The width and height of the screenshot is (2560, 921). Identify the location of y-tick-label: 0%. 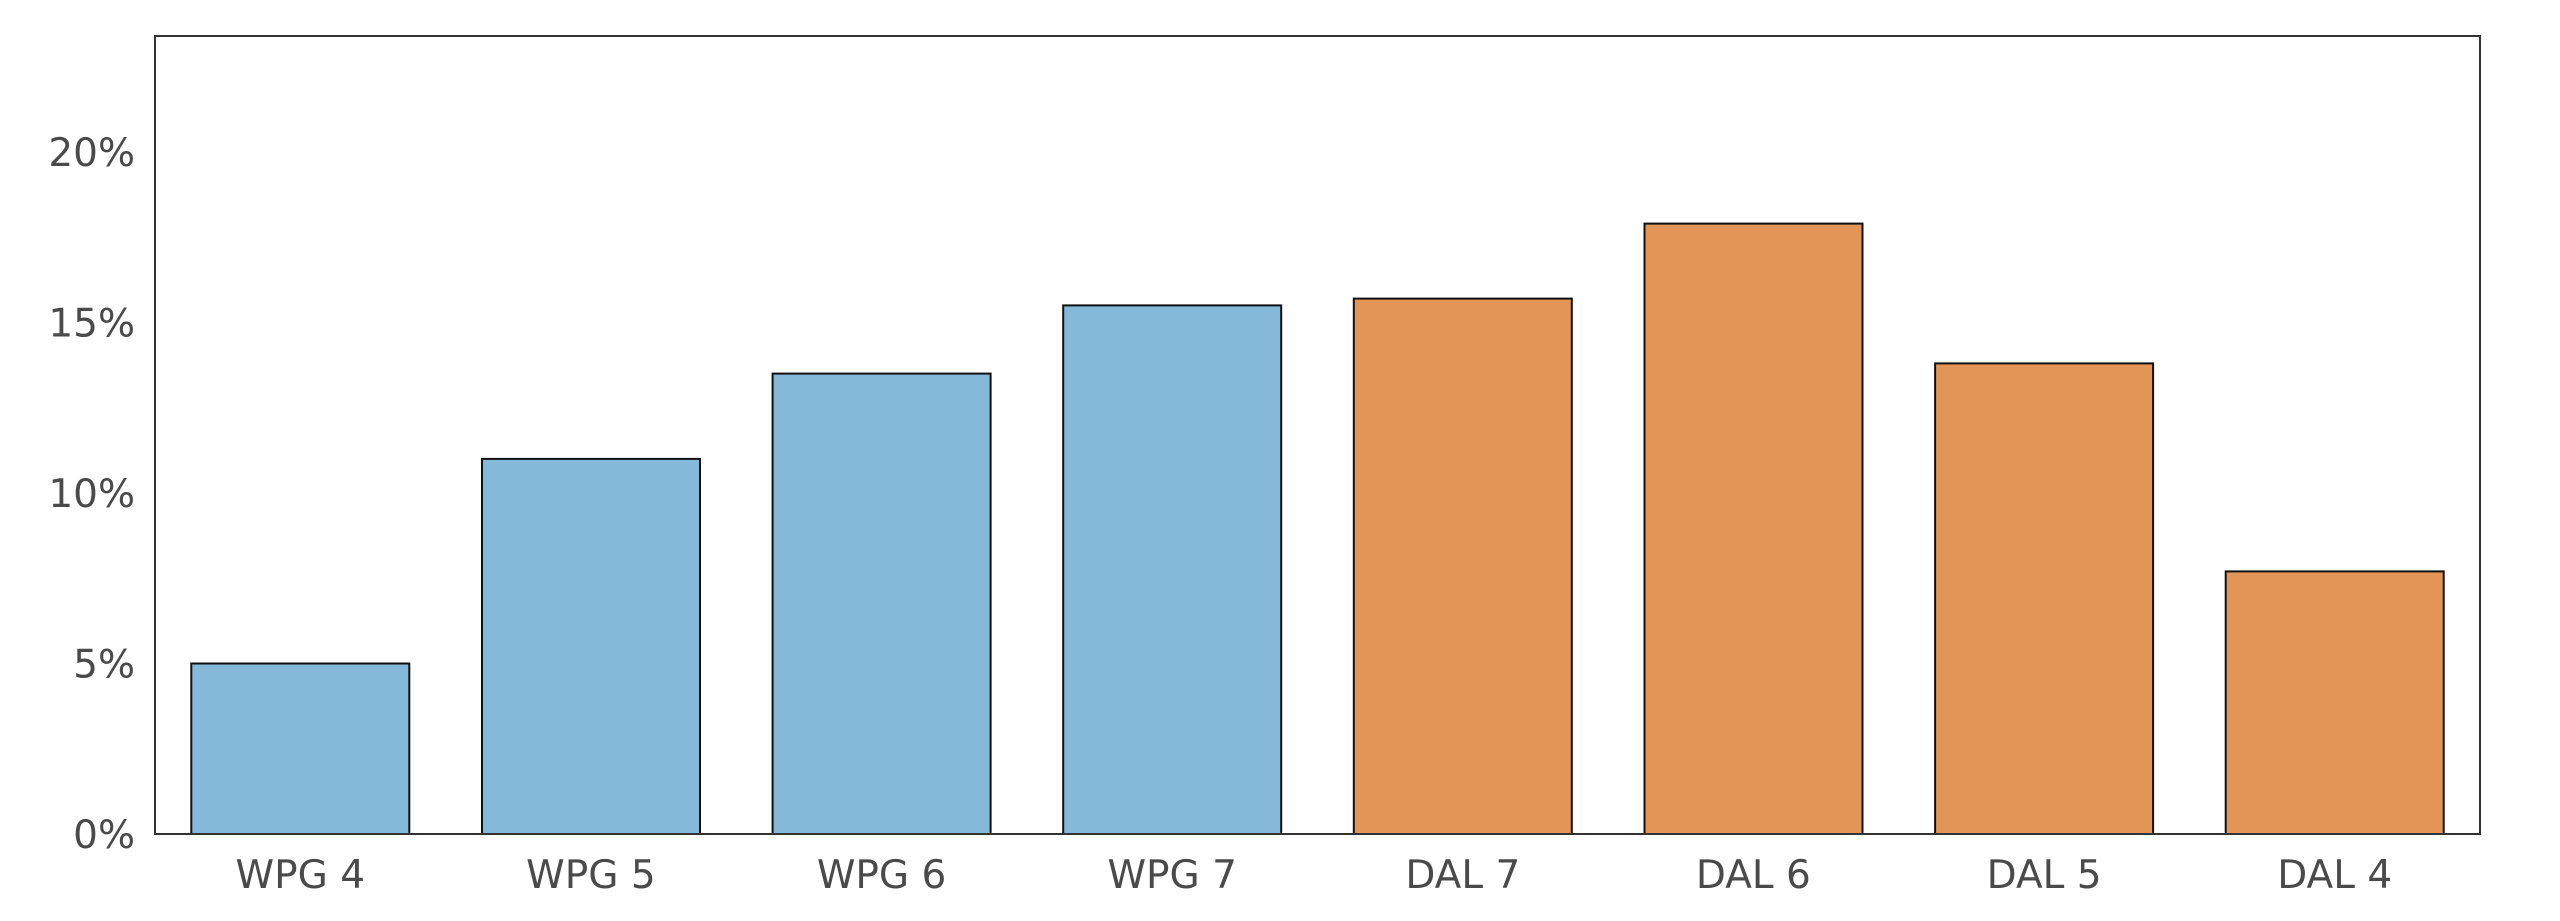
(104, 835).